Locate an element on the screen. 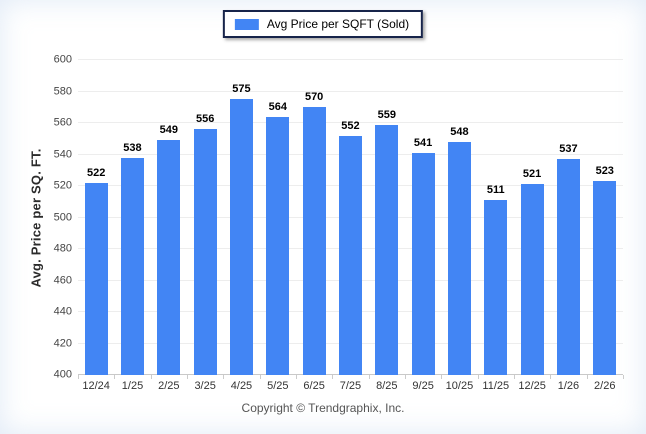 The image size is (646, 434). x-axis-tick-label: 8/25 is located at coordinates (387, 386).